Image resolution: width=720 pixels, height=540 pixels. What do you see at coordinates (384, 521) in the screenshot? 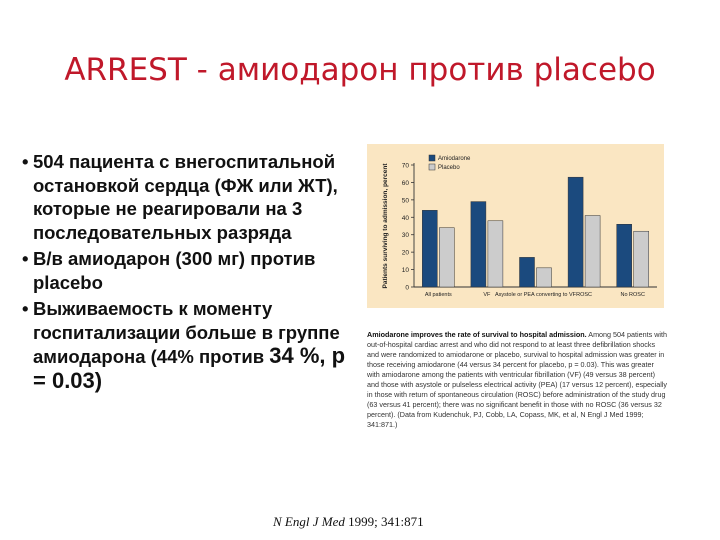
I see `citation-ref: 1999; 341:871` at bounding box center [384, 521].